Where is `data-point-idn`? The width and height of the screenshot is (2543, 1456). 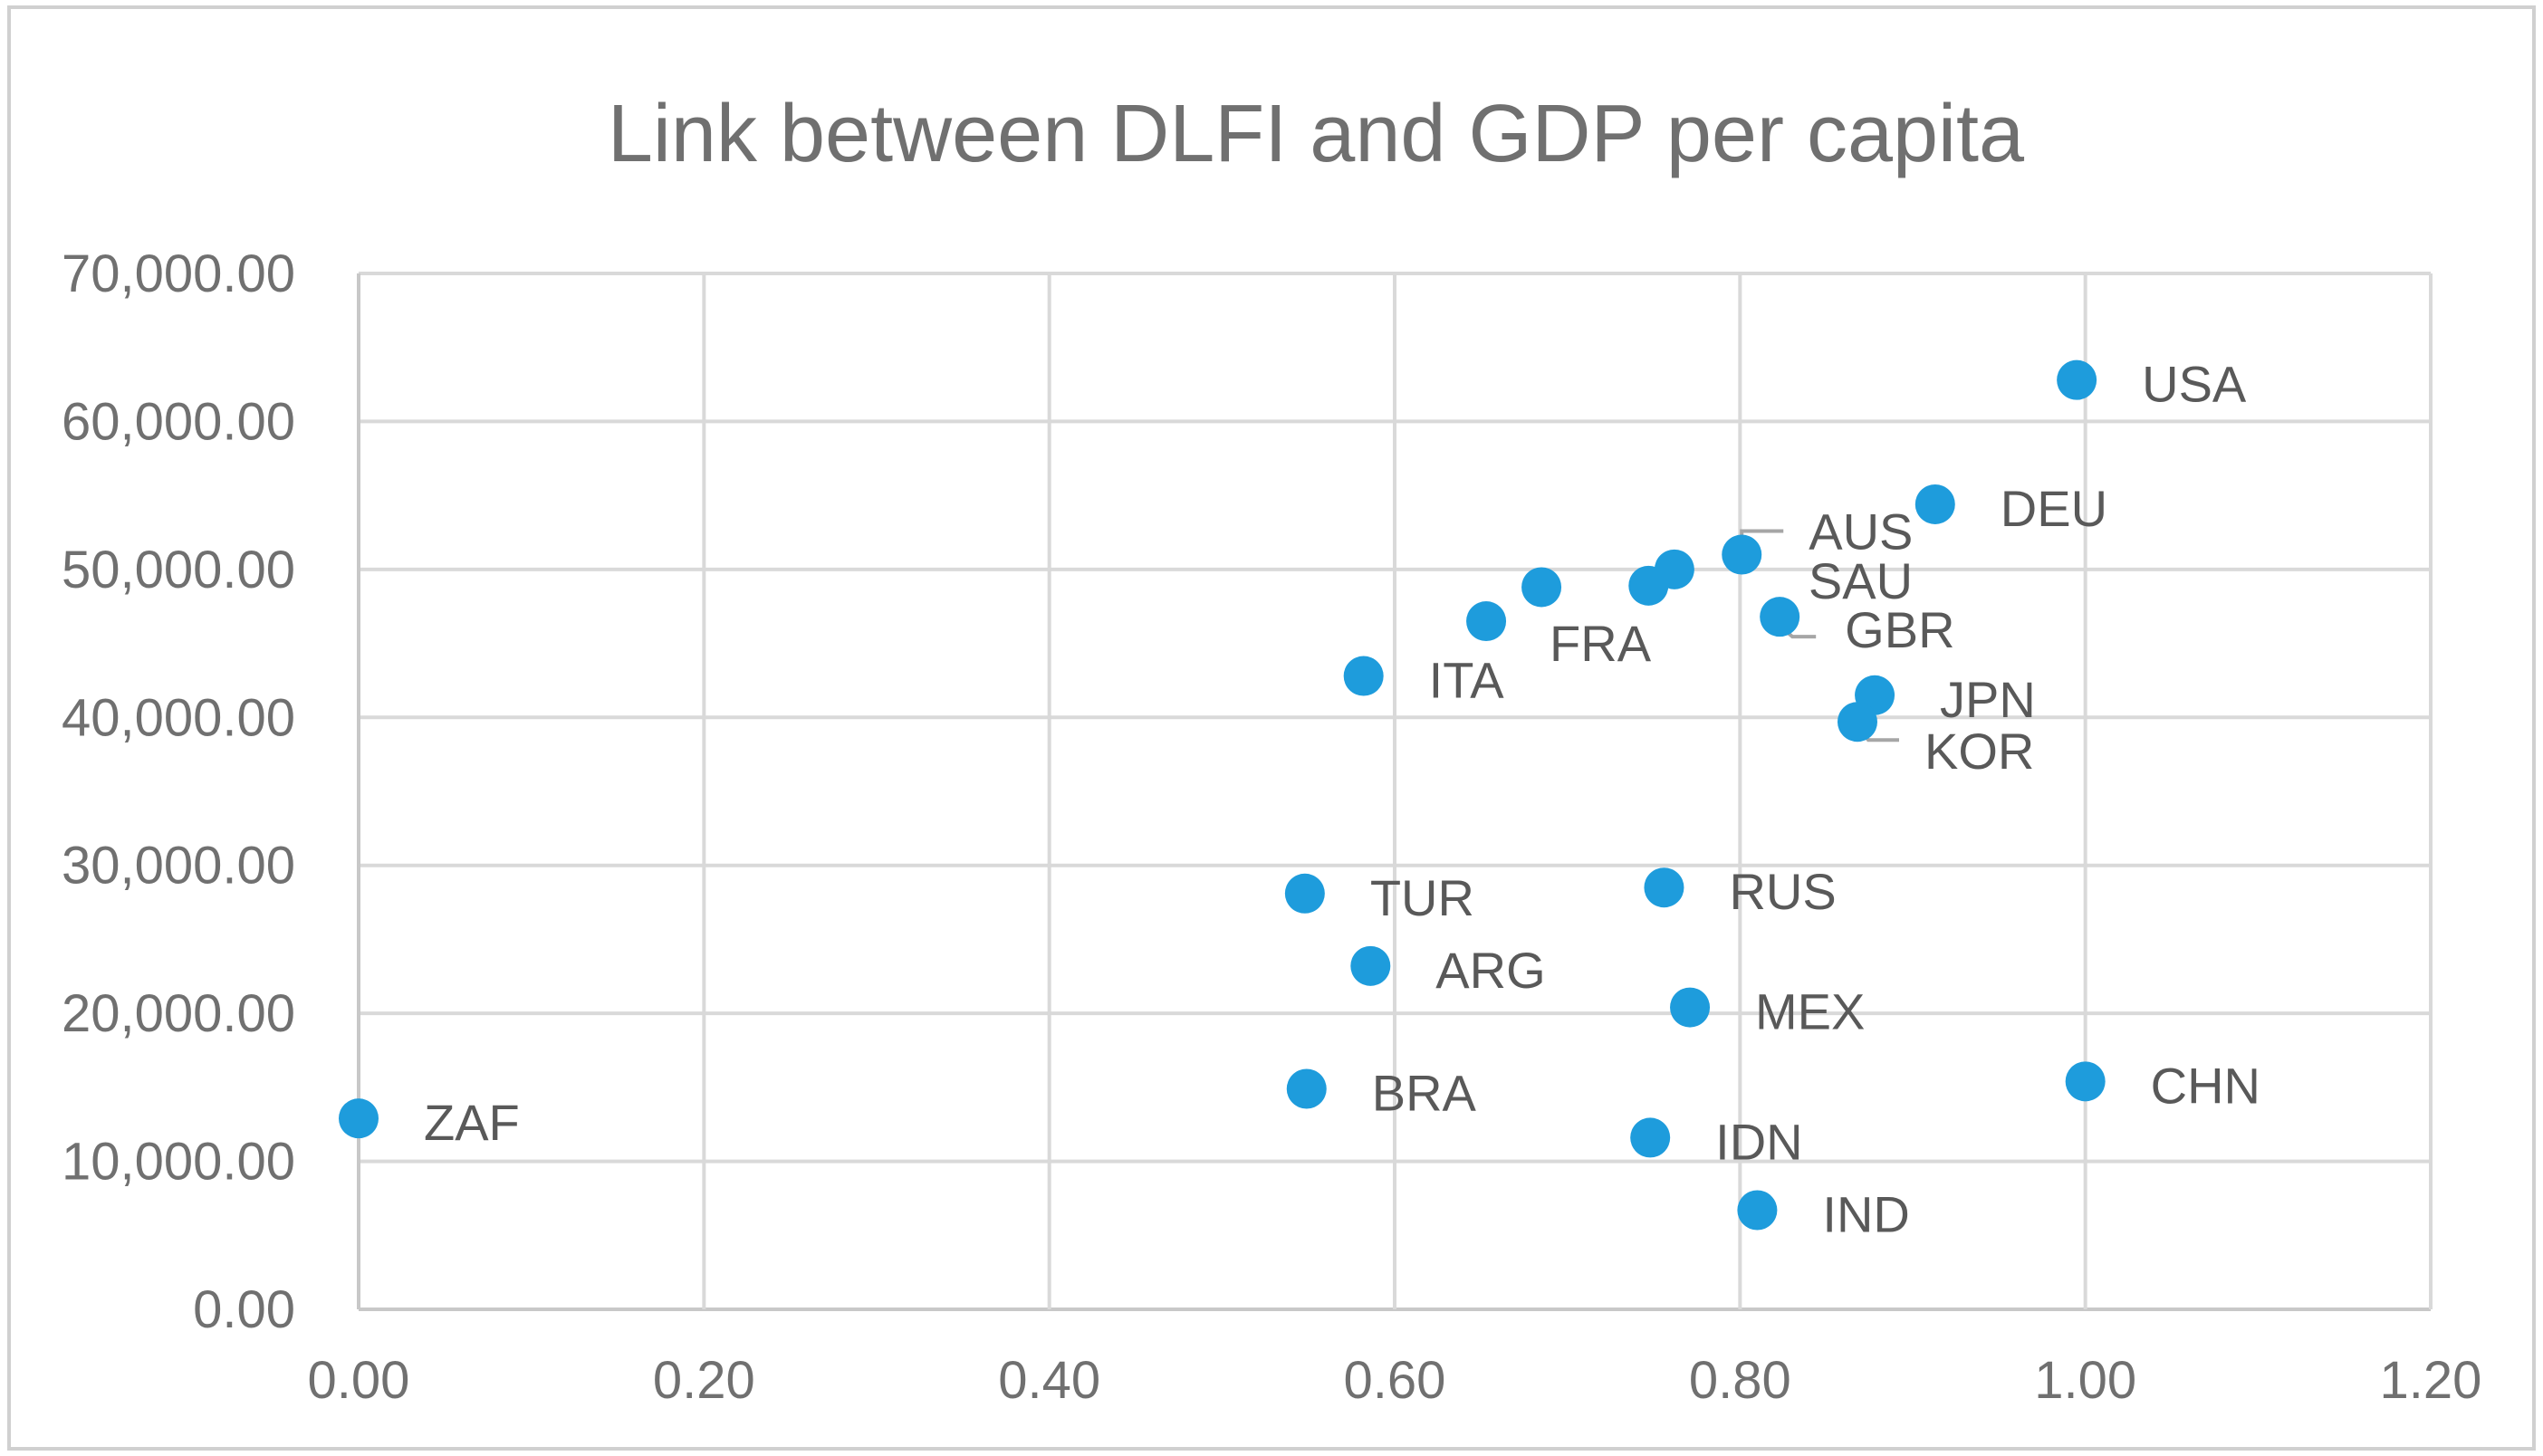 data-point-idn is located at coordinates (1650, 1137).